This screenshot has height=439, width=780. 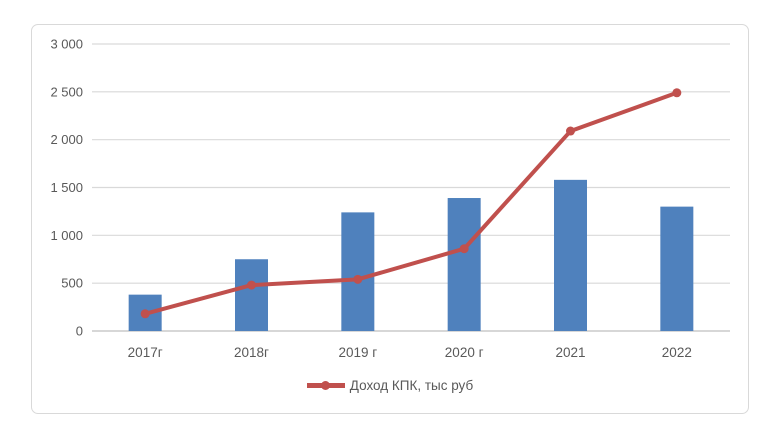 I want to click on y-axis-tick-label: 1 000, so click(x=66, y=235).